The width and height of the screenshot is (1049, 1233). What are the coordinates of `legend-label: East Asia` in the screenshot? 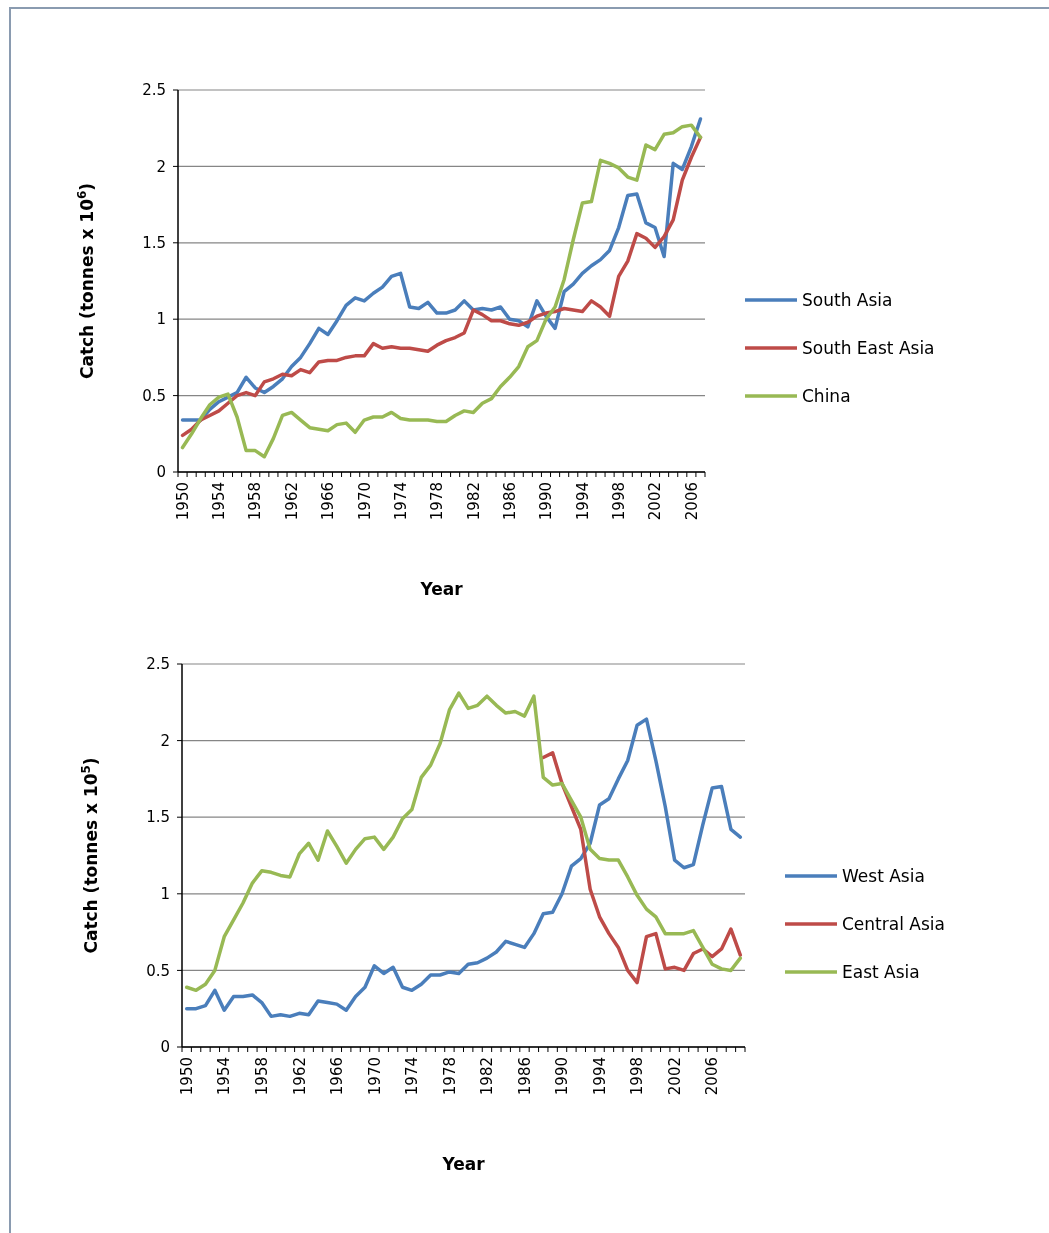 It's located at (881, 971).